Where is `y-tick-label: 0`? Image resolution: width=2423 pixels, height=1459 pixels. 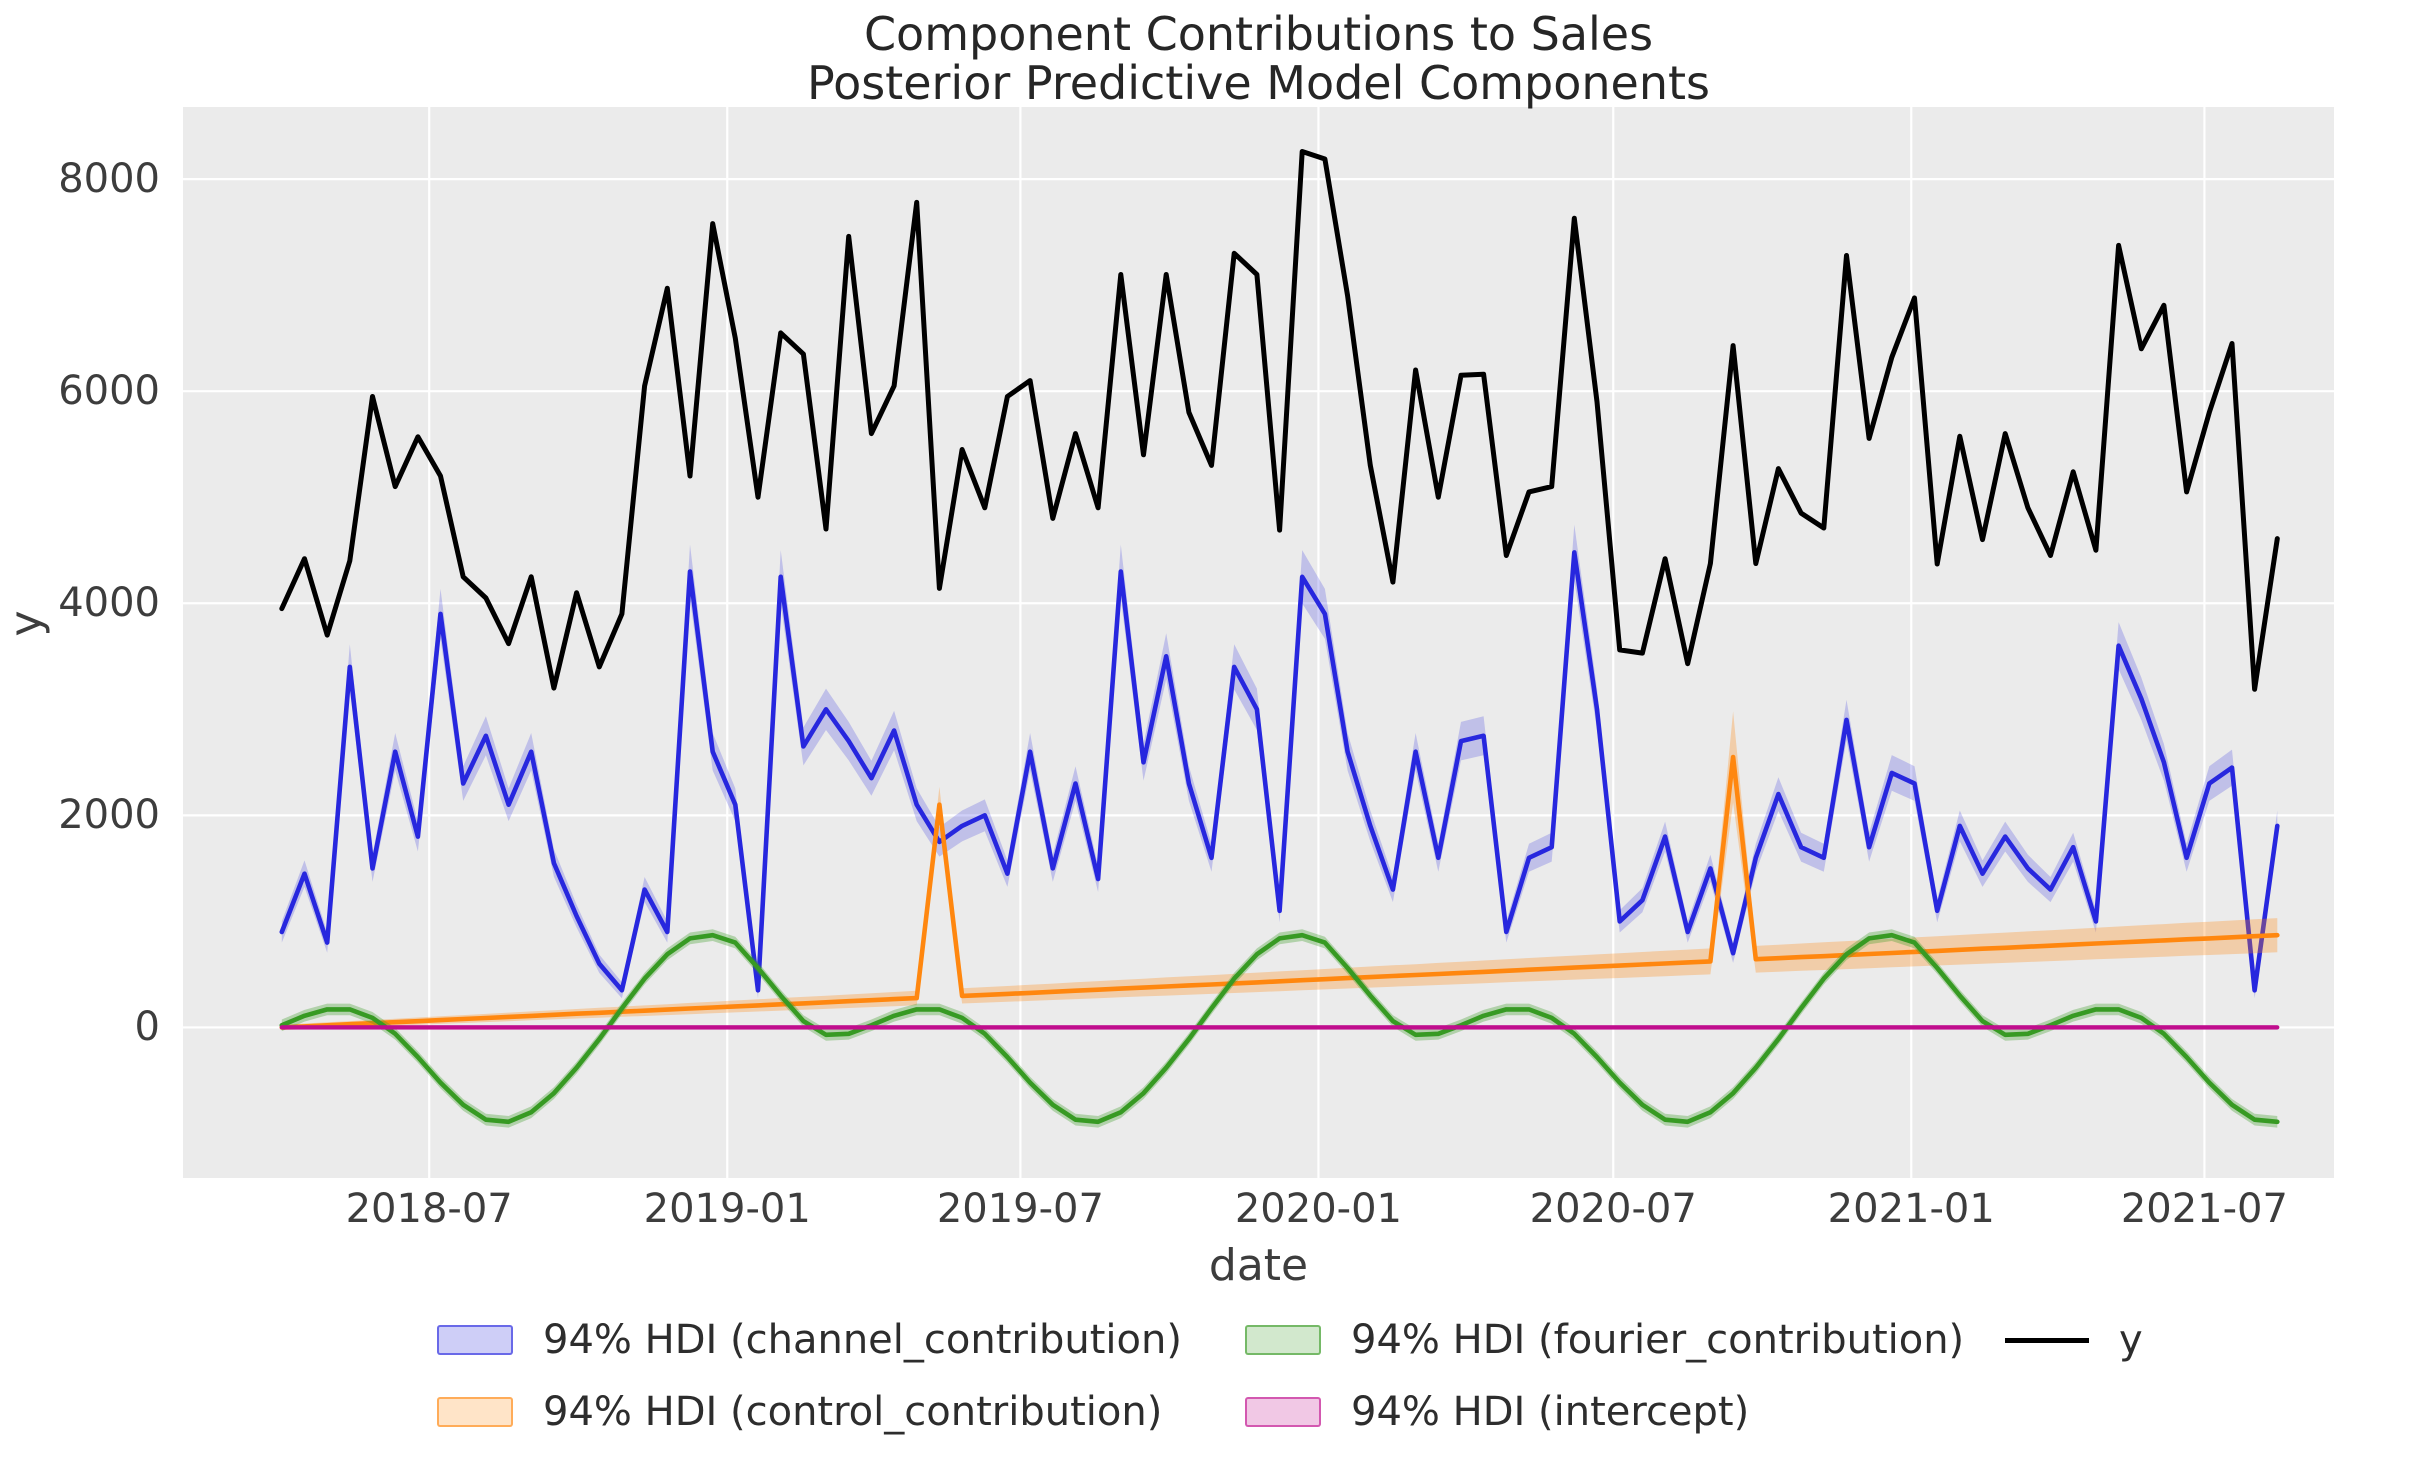 y-tick-label: 0 is located at coordinates (147, 1027).